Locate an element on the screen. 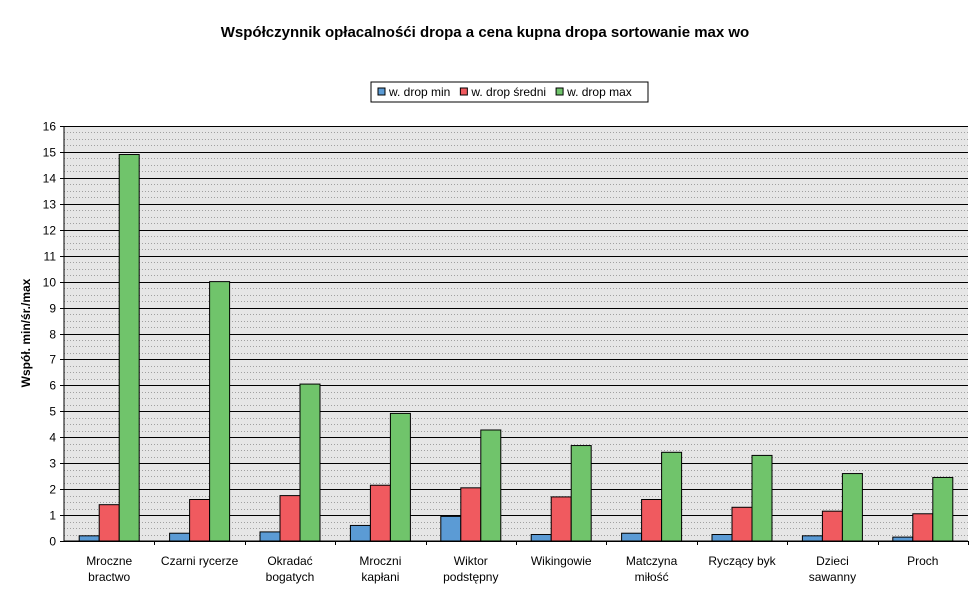 This screenshot has width=970, height=604. legend-box is located at coordinates (509, 92).